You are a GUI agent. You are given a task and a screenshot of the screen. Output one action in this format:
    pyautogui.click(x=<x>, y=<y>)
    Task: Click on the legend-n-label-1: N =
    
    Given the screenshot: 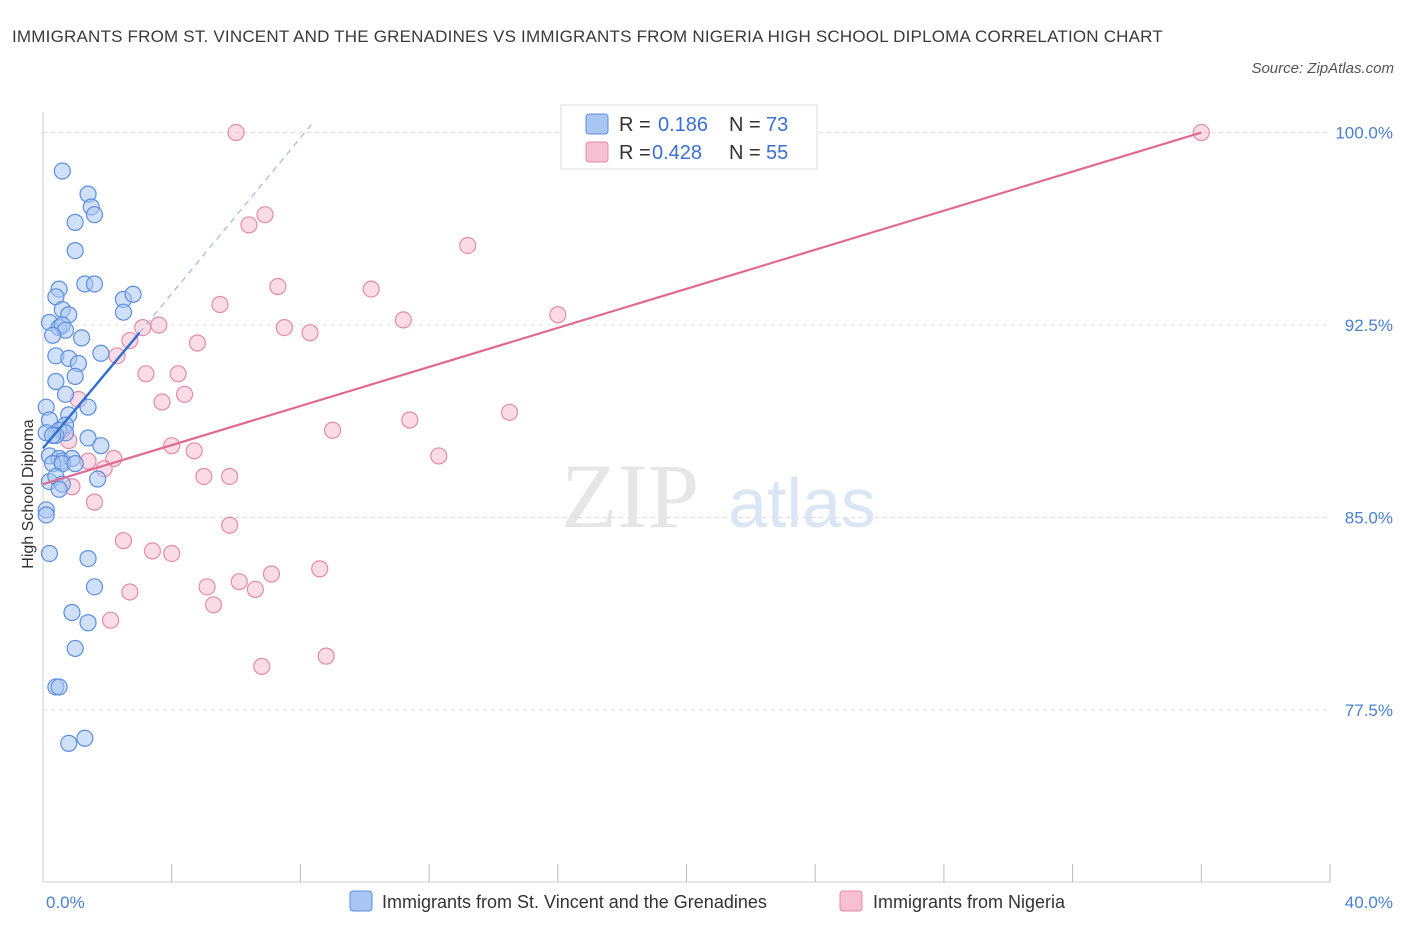 What is the action you would take?
    pyautogui.click(x=745, y=125)
    